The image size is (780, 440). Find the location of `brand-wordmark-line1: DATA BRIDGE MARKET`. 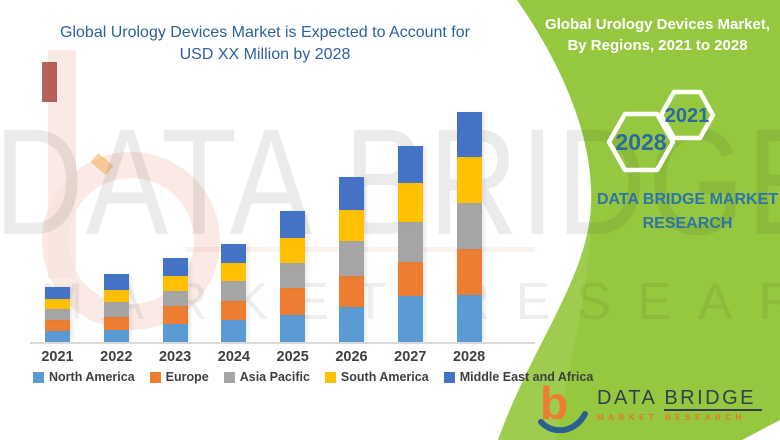

brand-wordmark-line1: DATA BRIDGE MARKET is located at coordinates (687, 199).